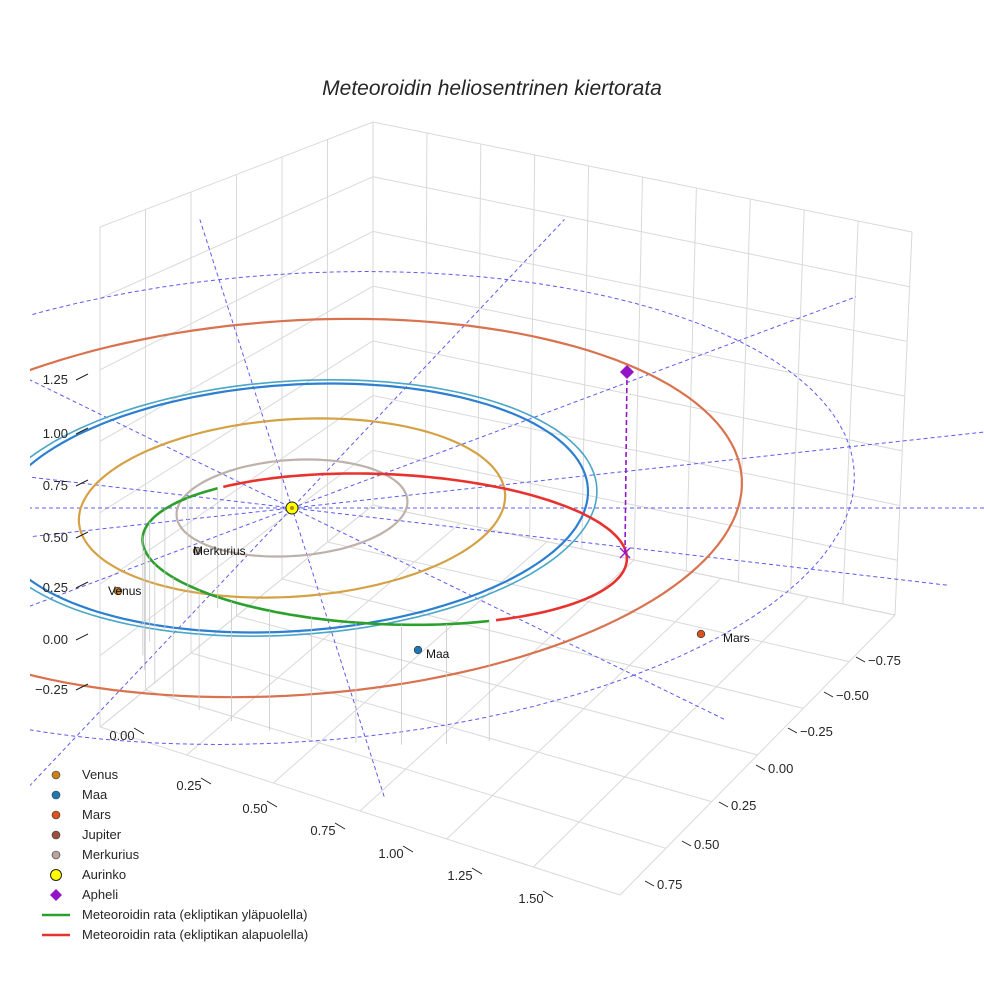 The width and height of the screenshot is (984, 984). I want to click on y-tick-label: −0.75, so click(884, 660).